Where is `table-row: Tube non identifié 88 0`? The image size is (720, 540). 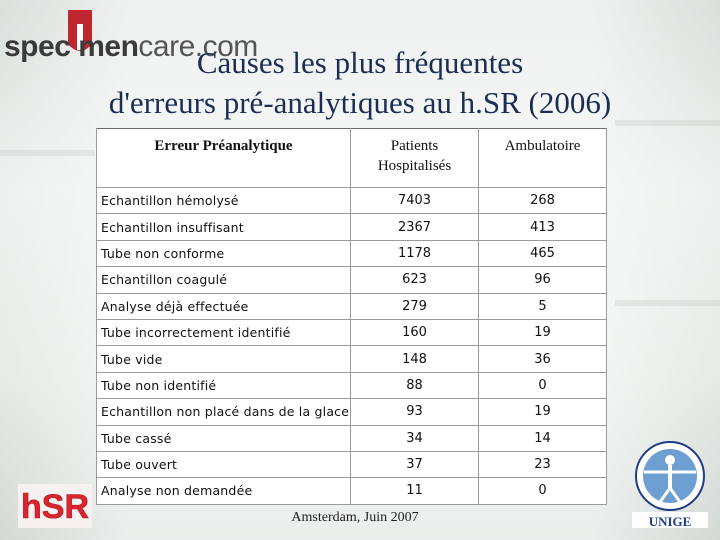
table-row: Tube non identifié 88 0 is located at coordinates (351, 385).